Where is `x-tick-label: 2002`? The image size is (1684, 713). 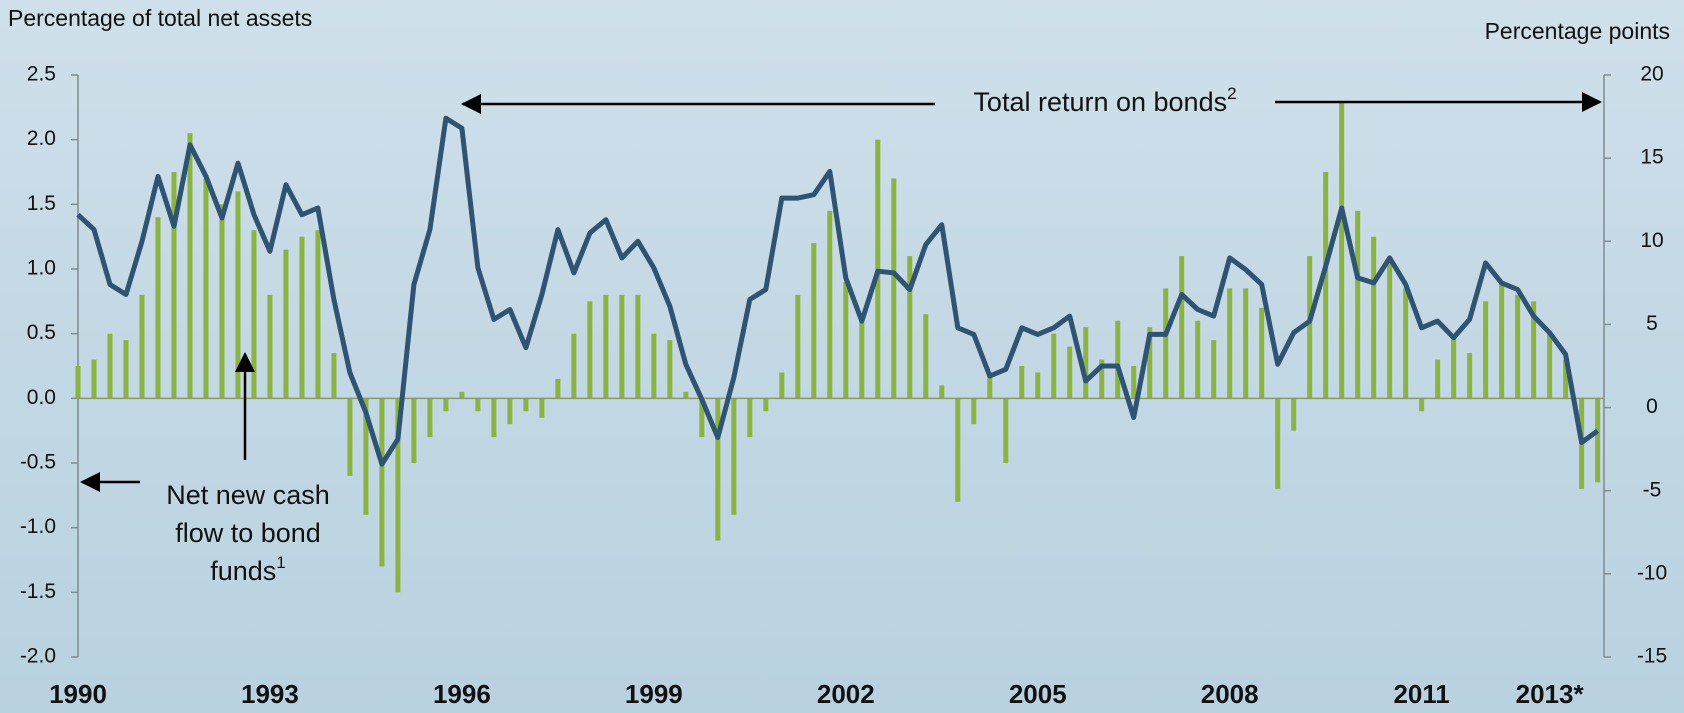 x-tick-label: 2002 is located at coordinates (846, 694).